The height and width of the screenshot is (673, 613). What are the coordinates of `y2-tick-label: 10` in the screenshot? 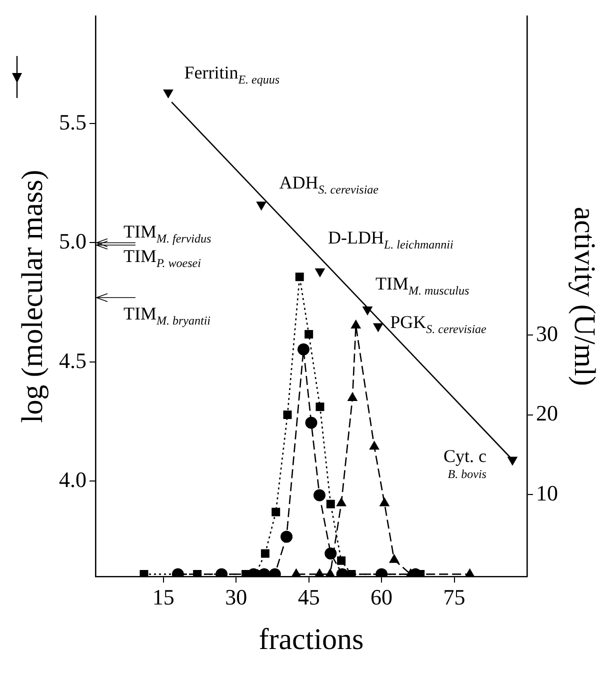 It's located at (547, 493).